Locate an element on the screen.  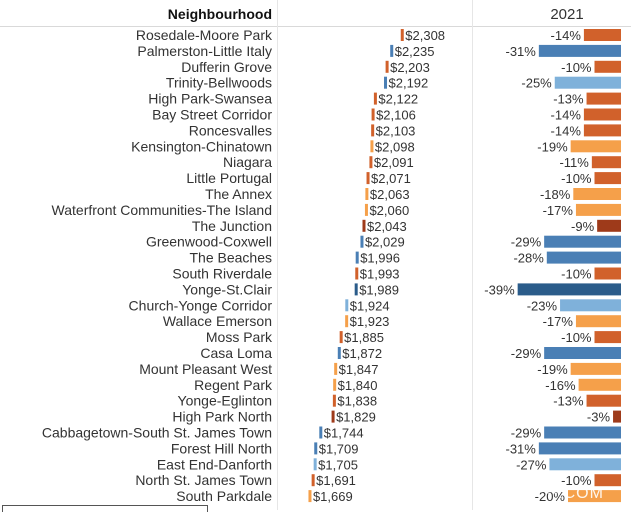
rent-label: $1,993 is located at coordinates (380, 274).